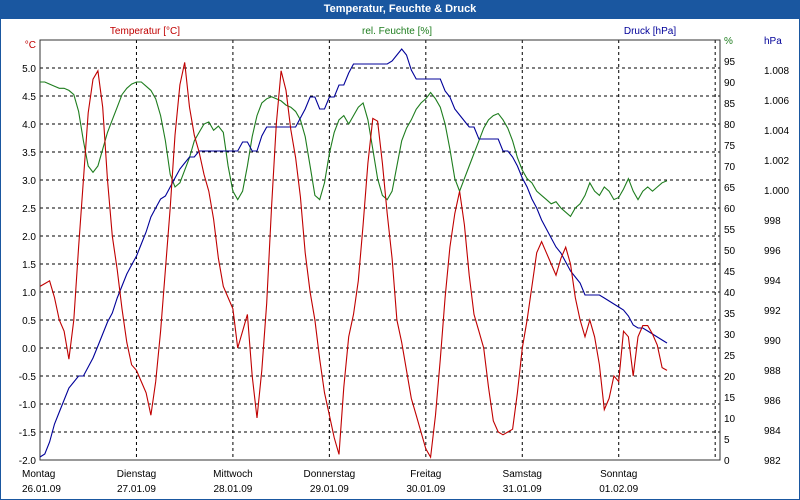 The height and width of the screenshot is (500, 800). Describe the element at coordinates (28, 461) in the screenshot. I see `temp-tick-label: -2.0` at that location.